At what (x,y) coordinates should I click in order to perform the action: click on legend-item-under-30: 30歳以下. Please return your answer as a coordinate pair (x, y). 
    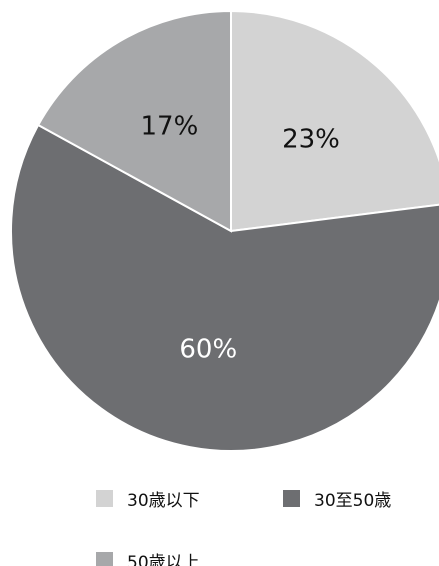
    Looking at the image, I should click on (148, 498).